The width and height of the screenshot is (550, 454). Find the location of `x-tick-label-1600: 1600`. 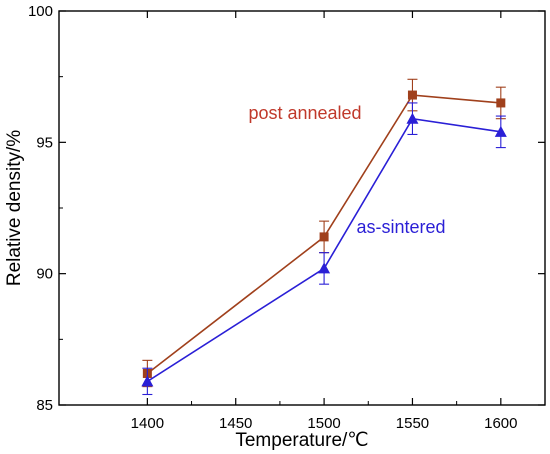

x-tick-label-1600: 1600 is located at coordinates (500, 423).